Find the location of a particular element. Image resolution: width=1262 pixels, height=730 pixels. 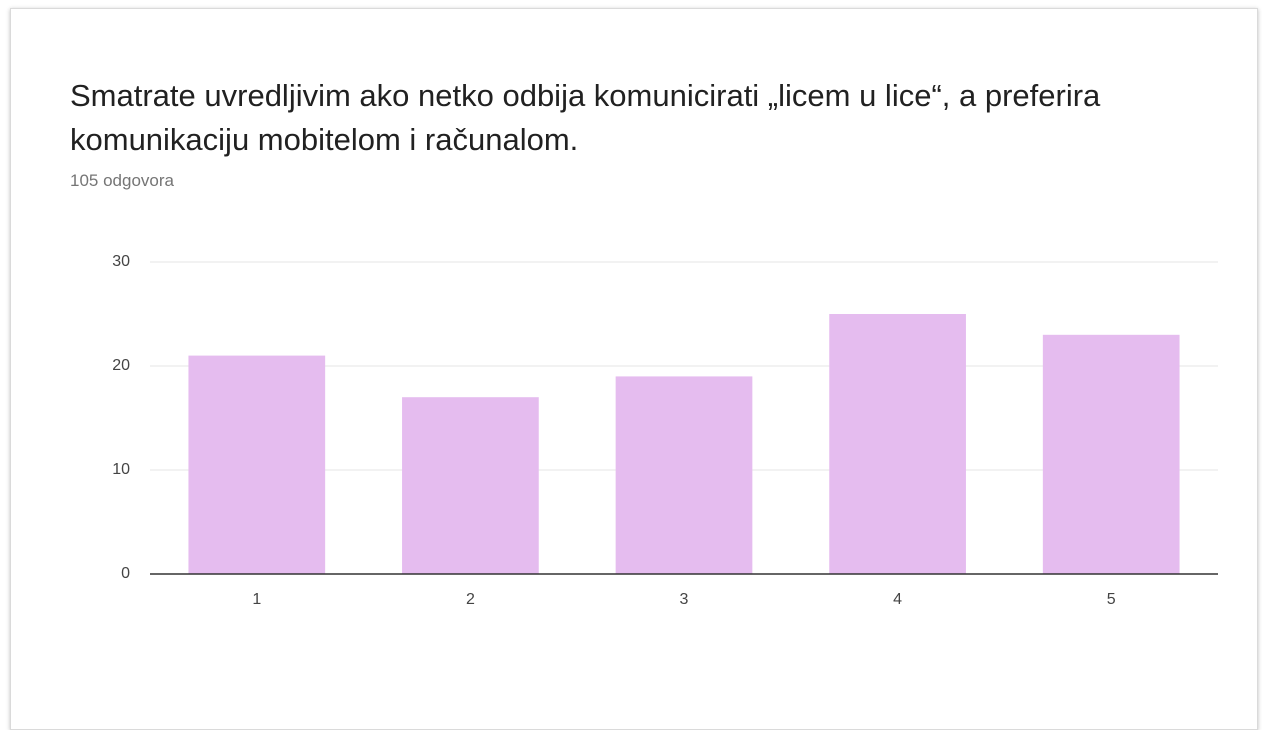

y-tick-label: 10 is located at coordinates (121, 469).